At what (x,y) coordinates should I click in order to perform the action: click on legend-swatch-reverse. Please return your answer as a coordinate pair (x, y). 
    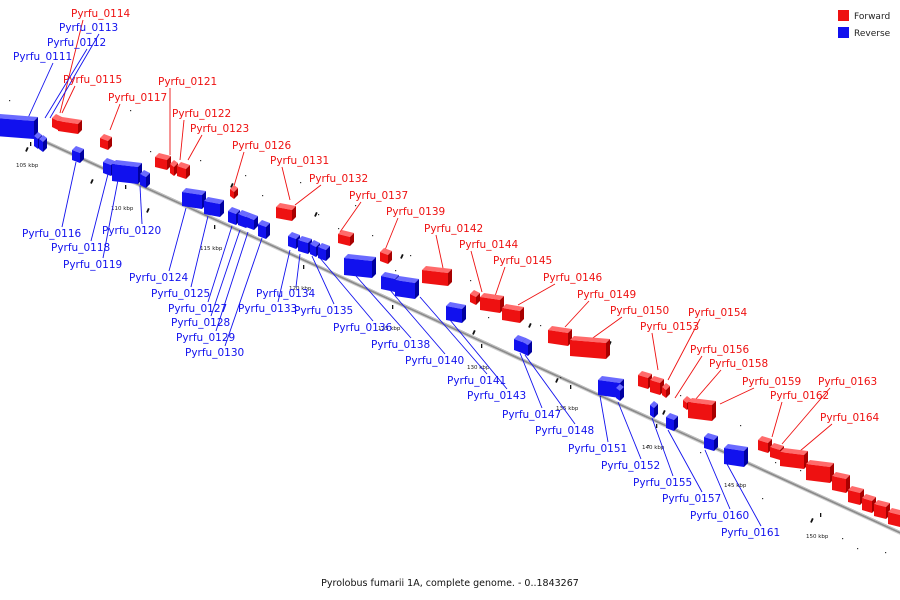
    Looking at the image, I should click on (843, 32).